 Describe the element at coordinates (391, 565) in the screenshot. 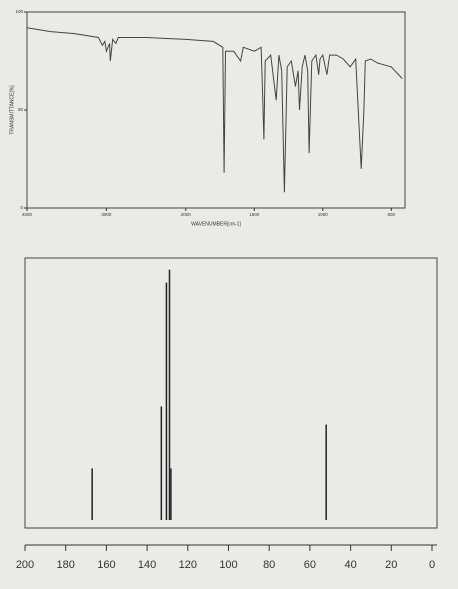

I see `x-tick-label: 20` at that location.